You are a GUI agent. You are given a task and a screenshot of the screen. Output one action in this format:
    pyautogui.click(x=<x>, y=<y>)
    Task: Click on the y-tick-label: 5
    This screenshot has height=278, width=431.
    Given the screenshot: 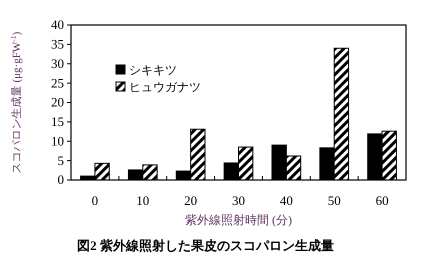 What is the action you would take?
    pyautogui.click(x=61, y=160)
    